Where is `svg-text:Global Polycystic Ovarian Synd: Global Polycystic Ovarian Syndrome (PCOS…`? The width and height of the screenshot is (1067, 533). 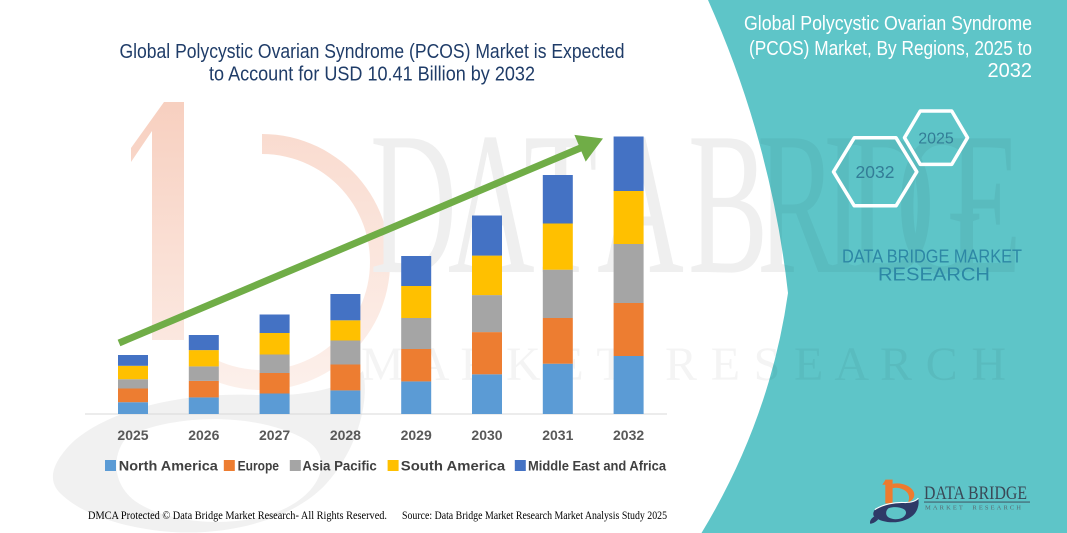
svg-text:Global Polycystic Ovarian Synd: Global Polycystic Ovarian Syndrome (PCOS… is located at coordinates (372, 51).